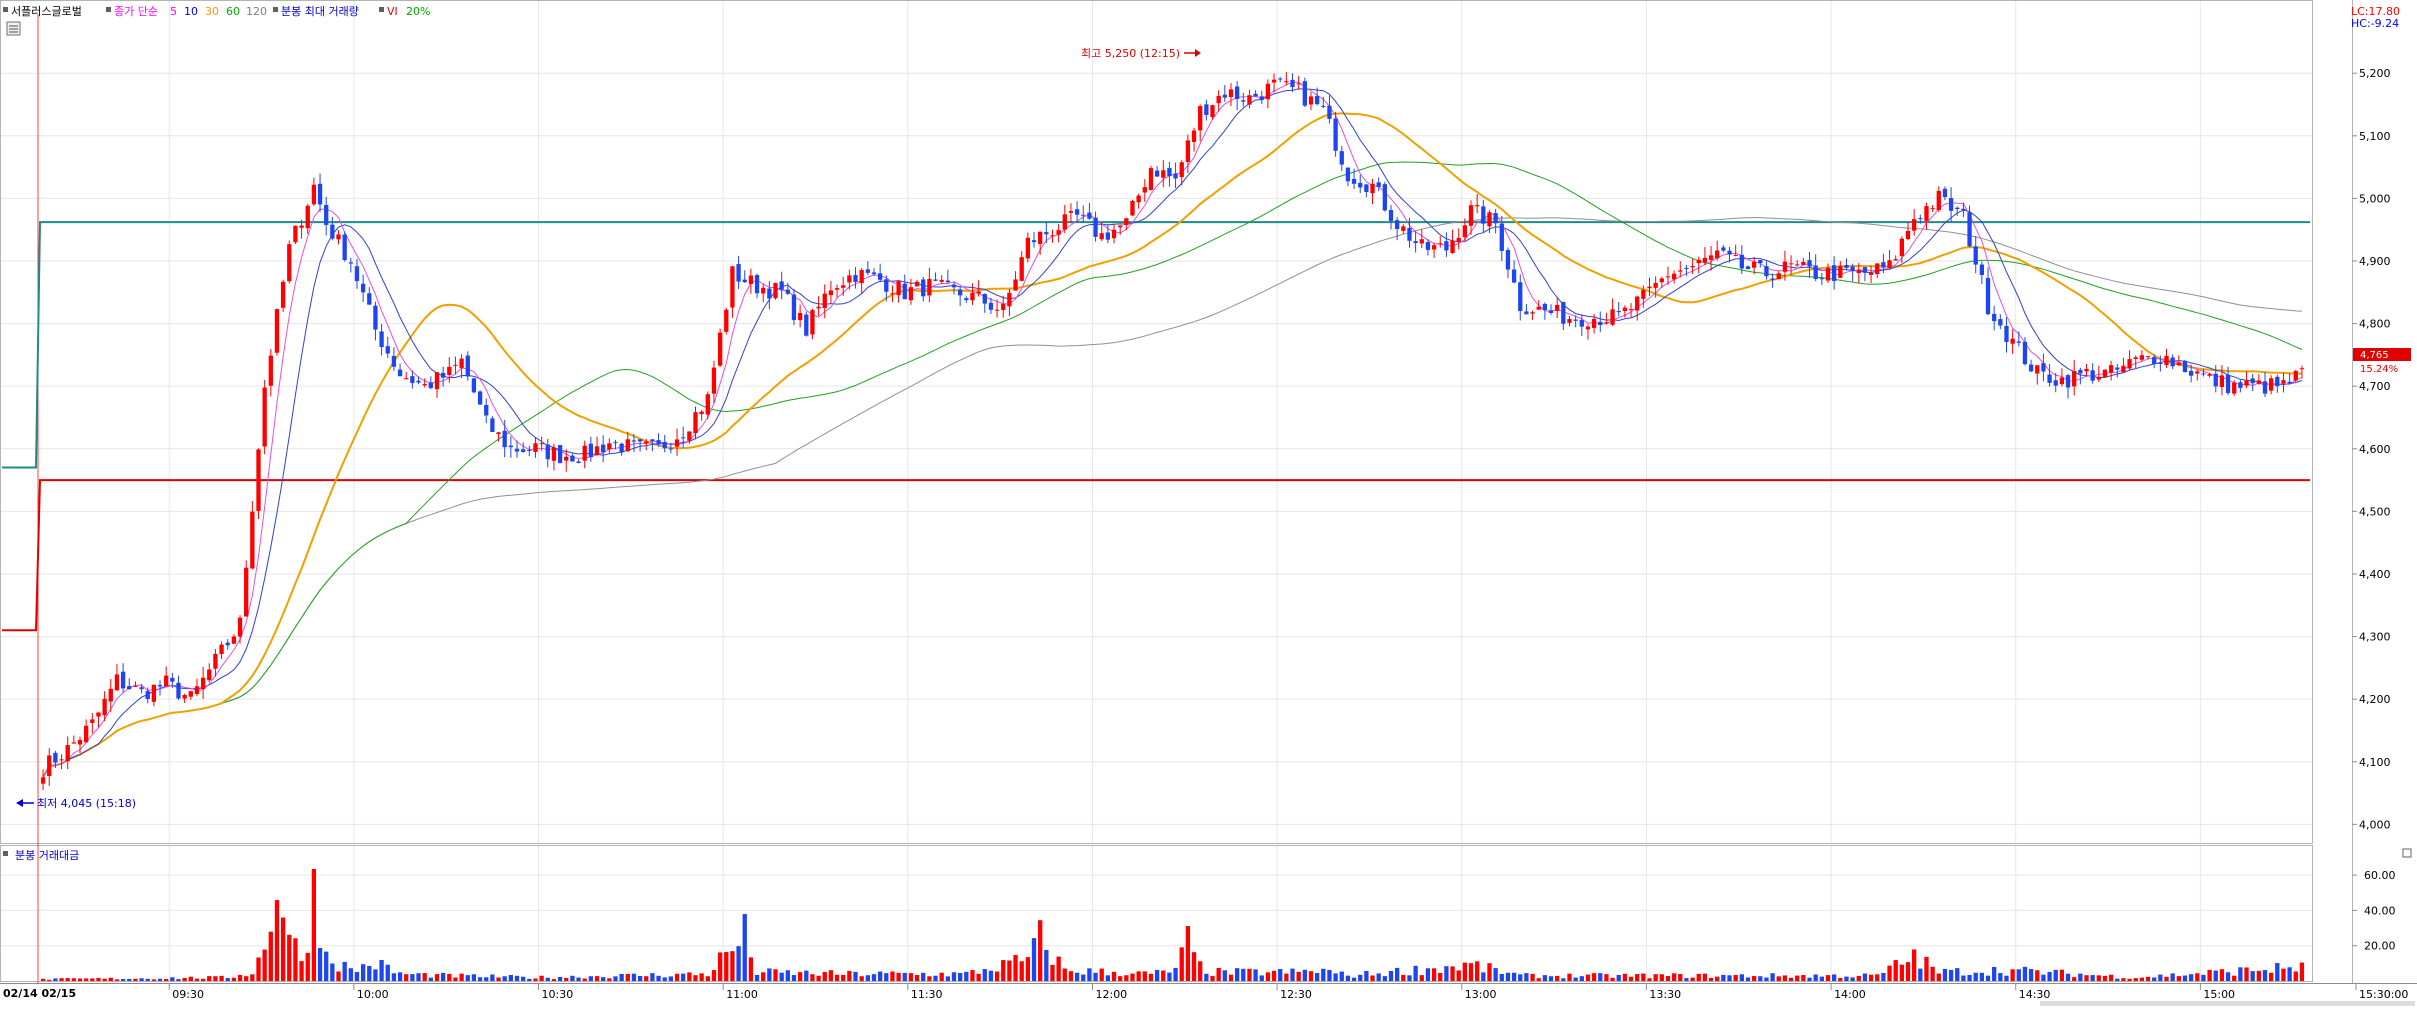  What do you see at coordinates (418, 11) in the screenshot?
I see `legend-vi-pct: 20%` at bounding box center [418, 11].